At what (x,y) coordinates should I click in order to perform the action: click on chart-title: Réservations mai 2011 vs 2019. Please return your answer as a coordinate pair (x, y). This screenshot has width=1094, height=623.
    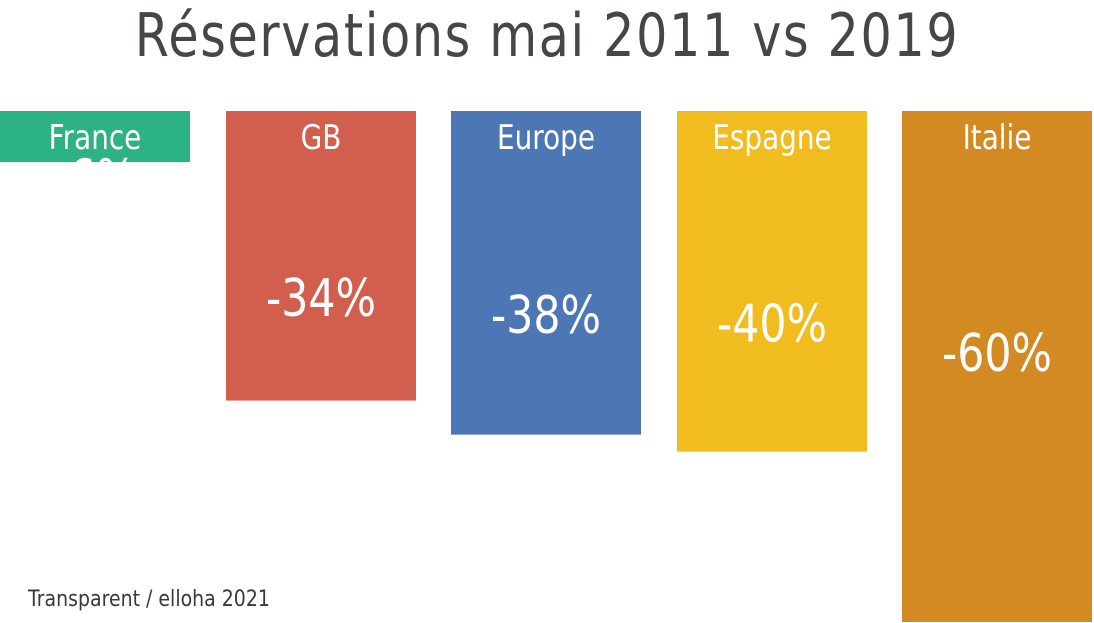
    Looking at the image, I should click on (547, 36).